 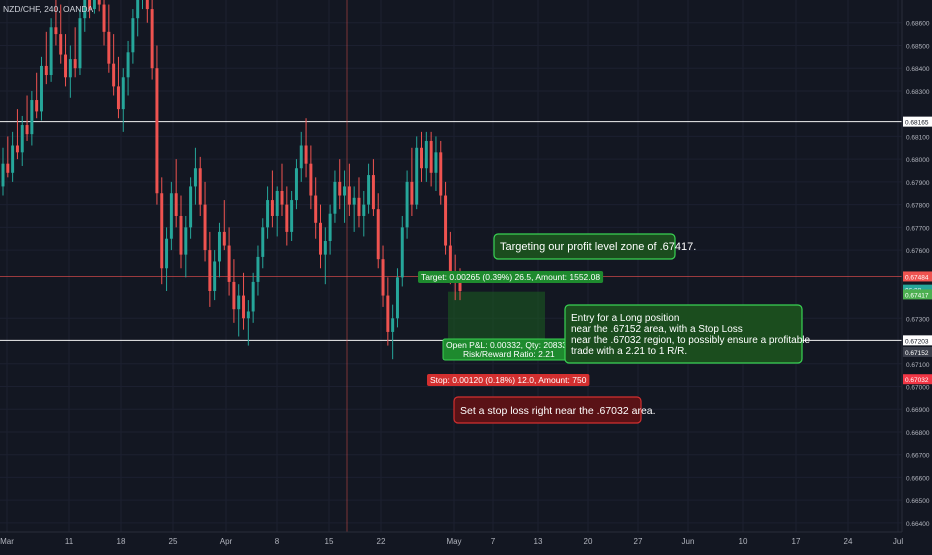 What do you see at coordinates (918, 92) in the screenshot?
I see `price-tick-label: 0.68300` at bounding box center [918, 92].